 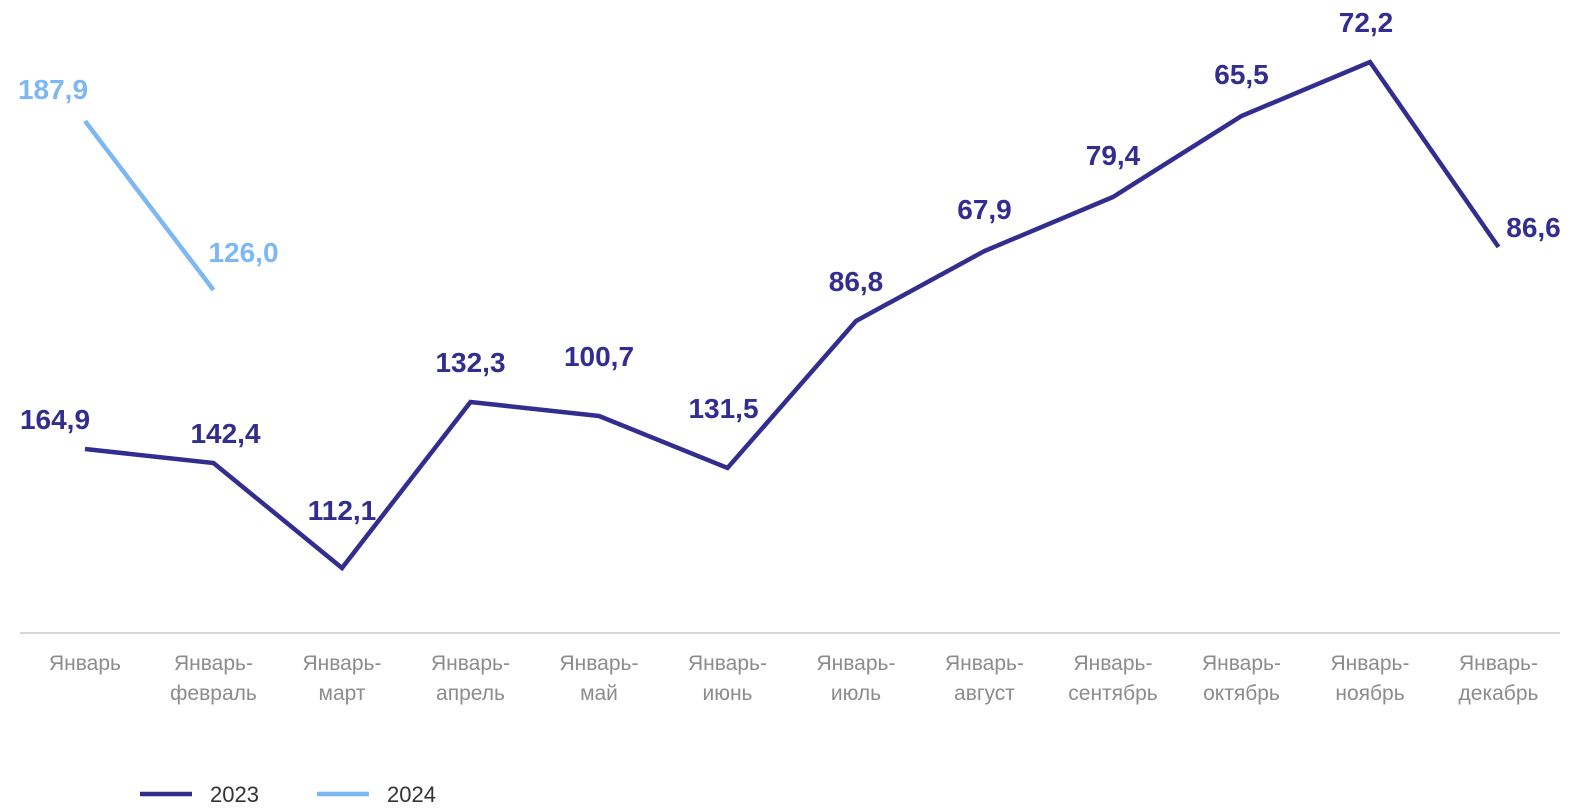 What do you see at coordinates (984, 209) in the screenshot?
I see `data-label: 67,9` at bounding box center [984, 209].